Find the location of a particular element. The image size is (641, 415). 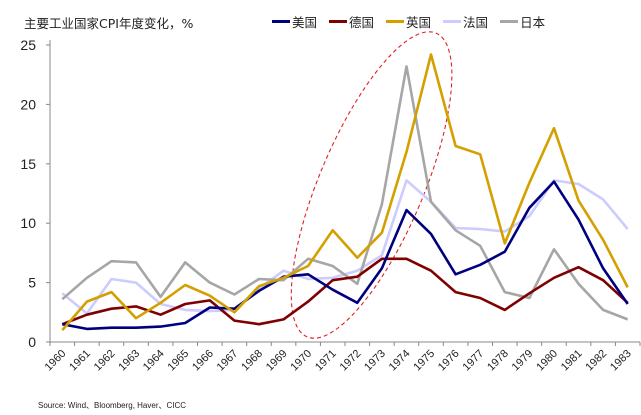

y-tick-label: 10 is located at coordinates (28, 223).